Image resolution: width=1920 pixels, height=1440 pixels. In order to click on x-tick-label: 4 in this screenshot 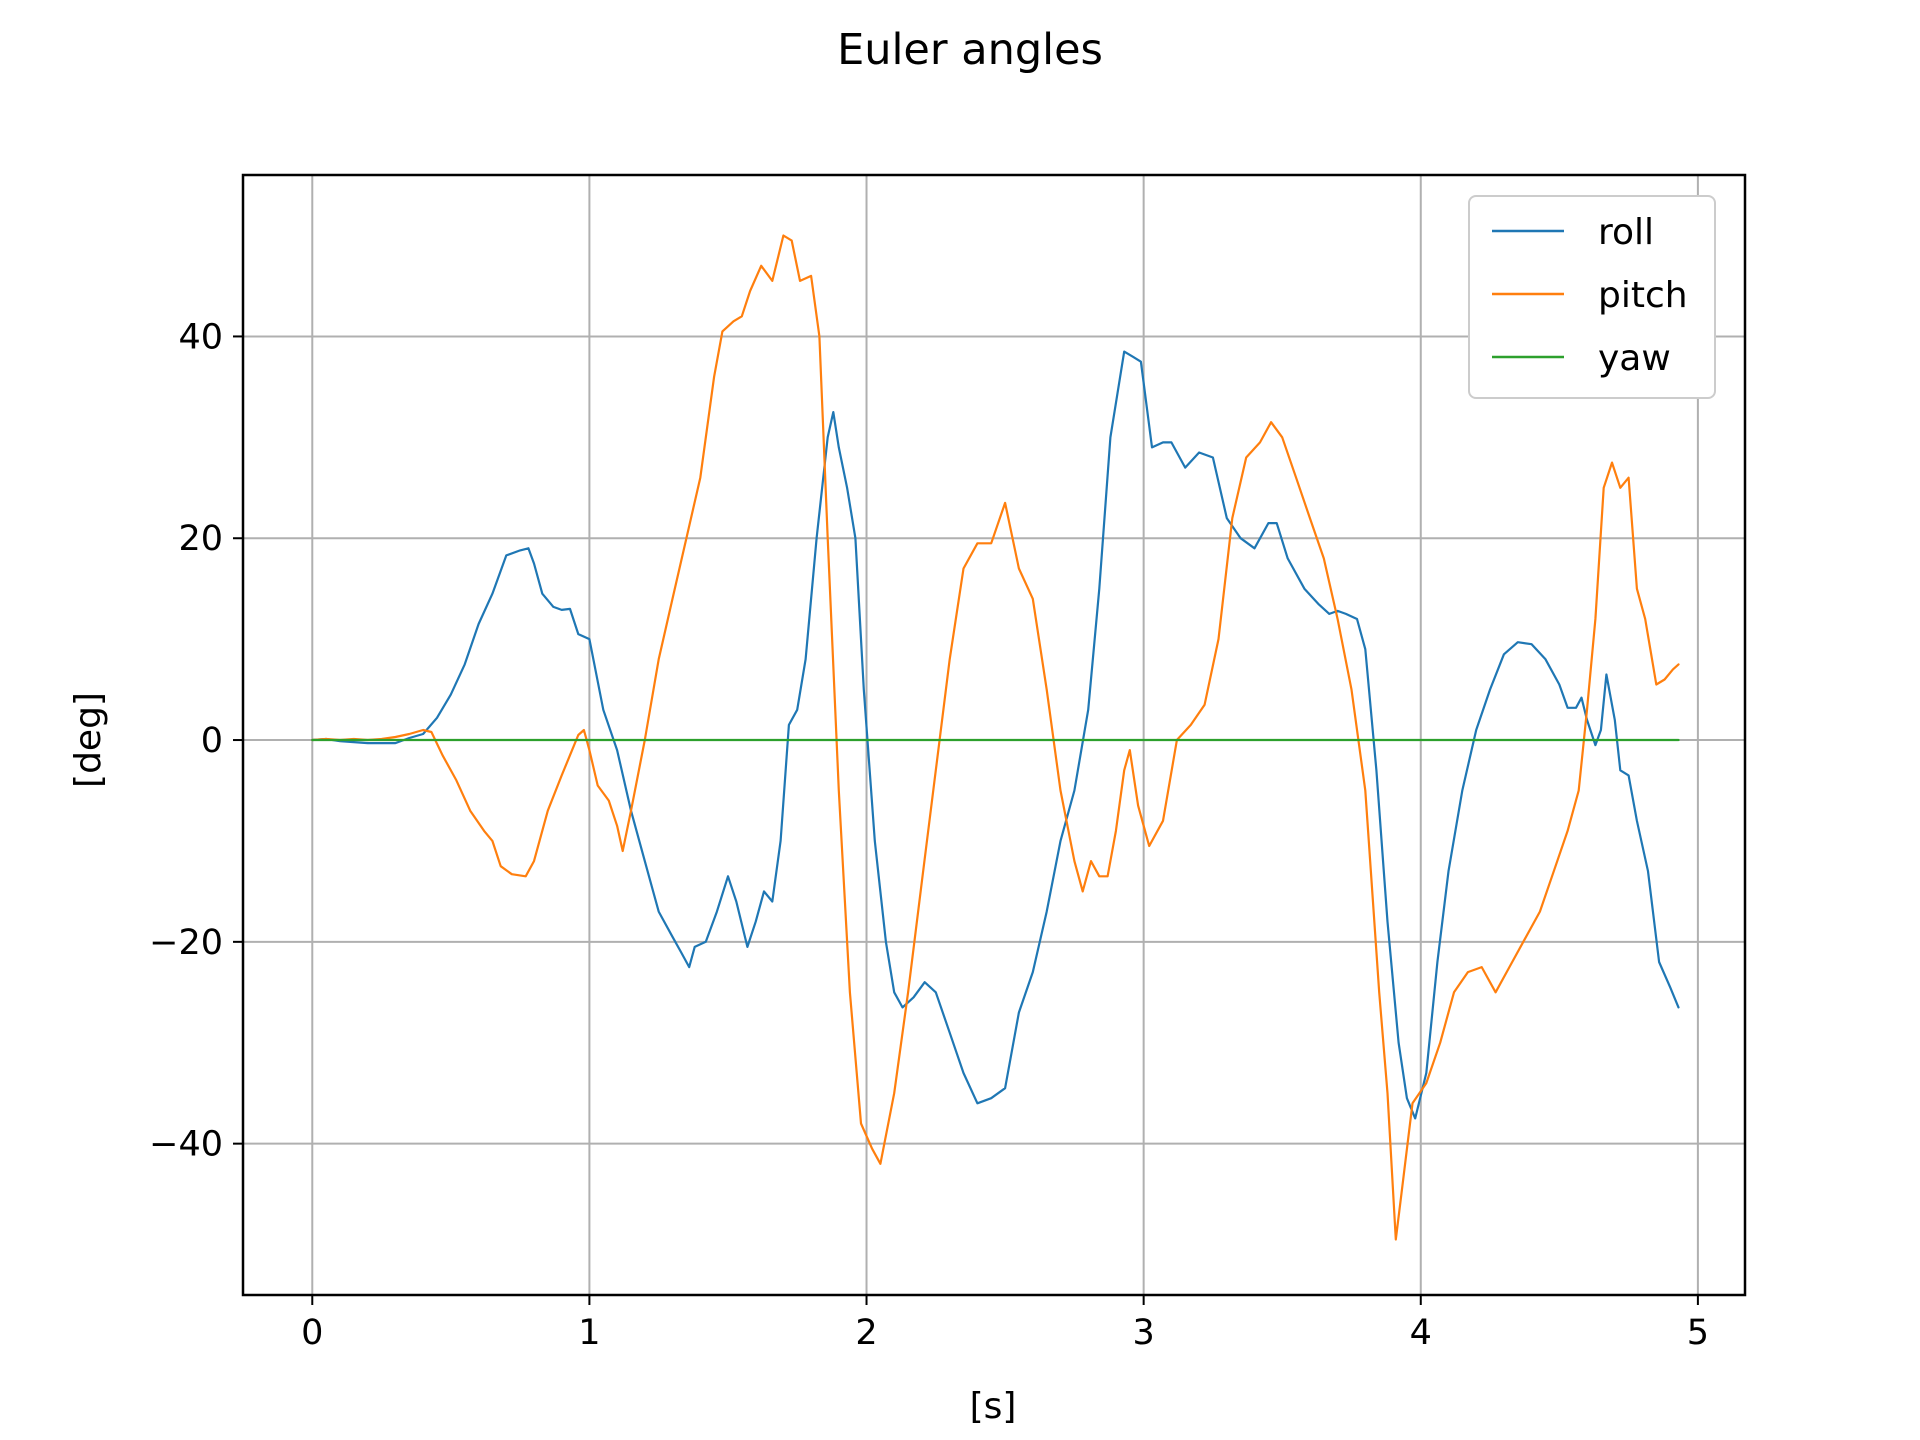, I will do `click(1421, 1333)`.